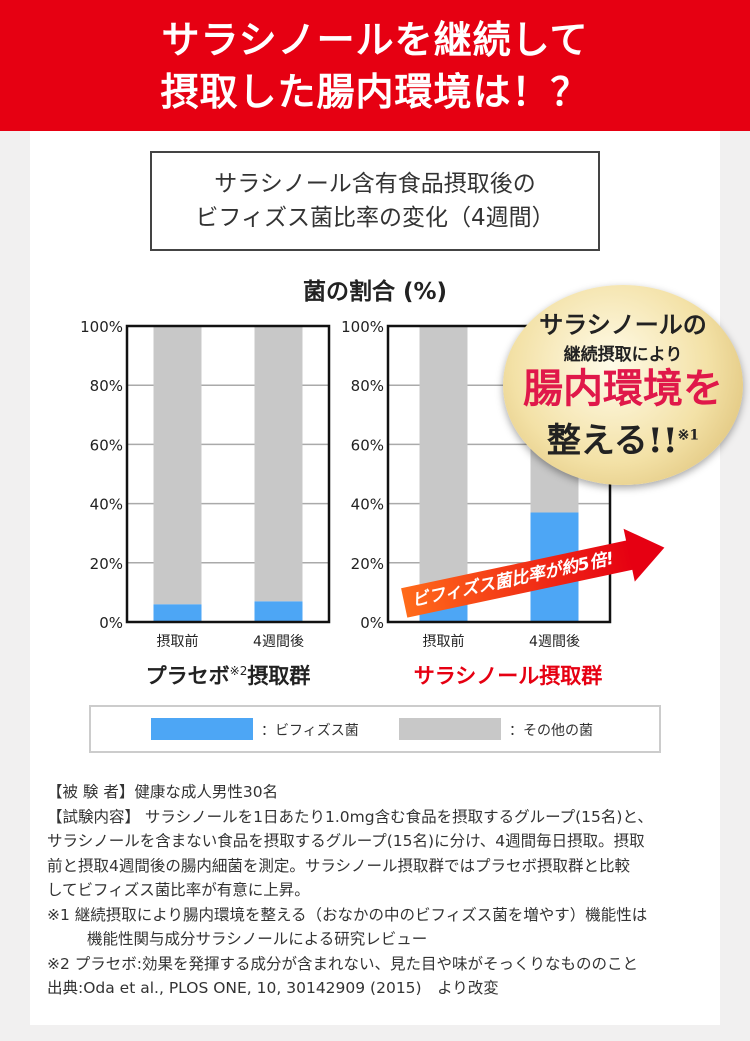  Describe the element at coordinates (375, 40) in the screenshot. I see `header-line1: サラシノールを継続して` at that location.